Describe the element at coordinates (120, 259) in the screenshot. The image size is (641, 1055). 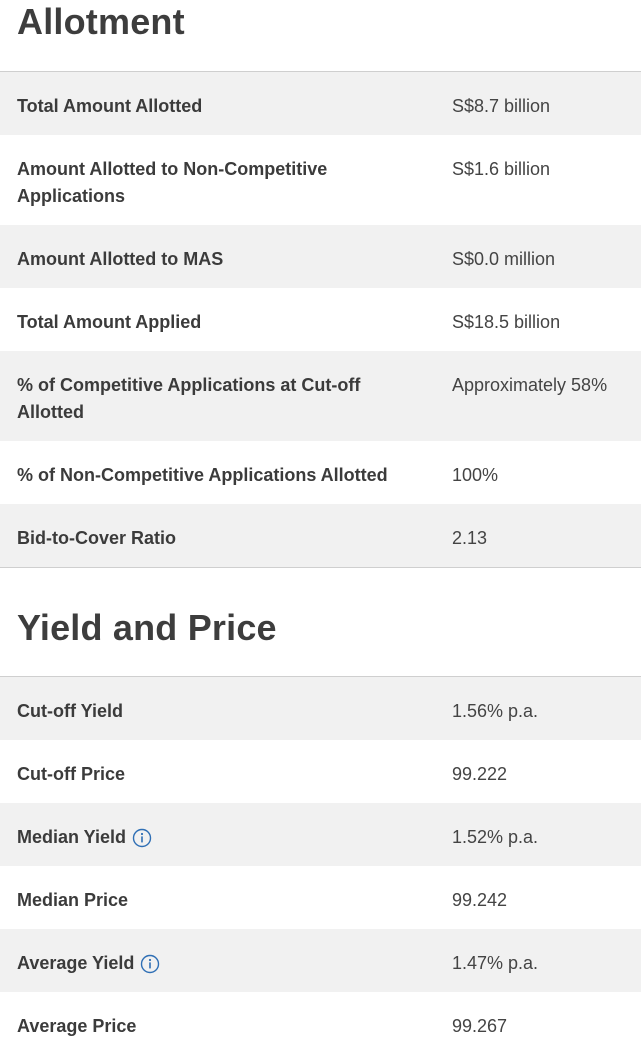
I see `row-label: Amount Allotted to MAS` at that location.